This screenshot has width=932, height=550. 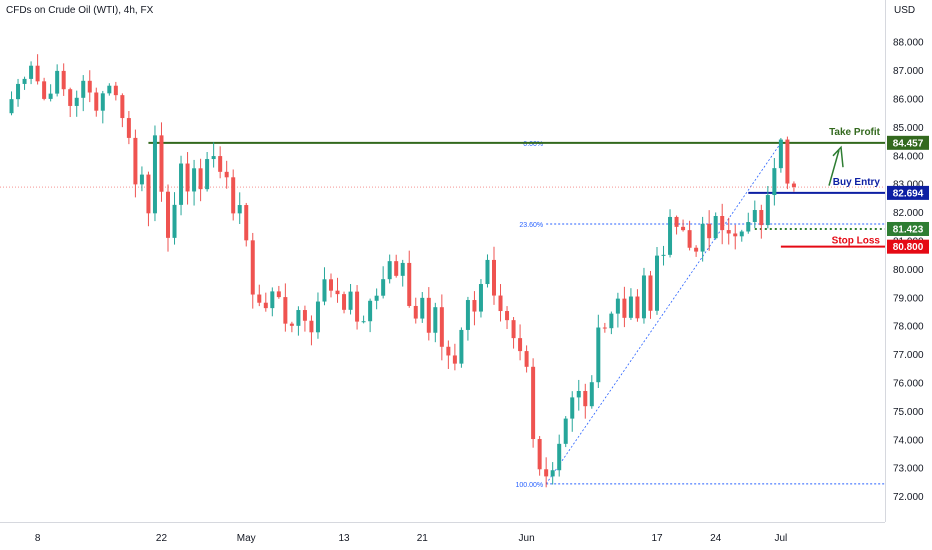 What do you see at coordinates (908, 213) in the screenshot?
I see `y-tick-label: 82.000` at bounding box center [908, 213].